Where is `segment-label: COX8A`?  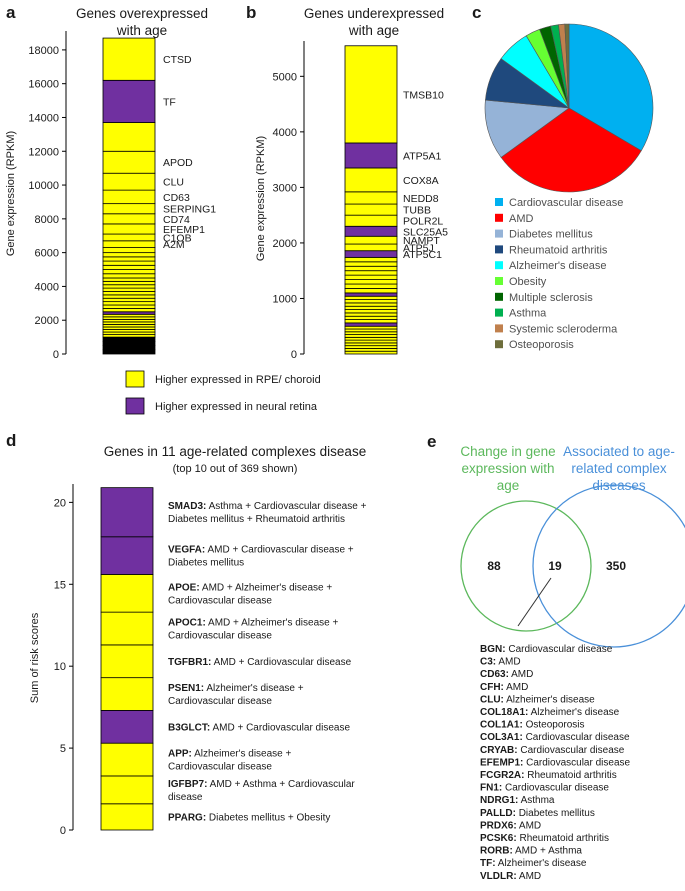
segment-label: COX8A is located at coordinates (421, 181).